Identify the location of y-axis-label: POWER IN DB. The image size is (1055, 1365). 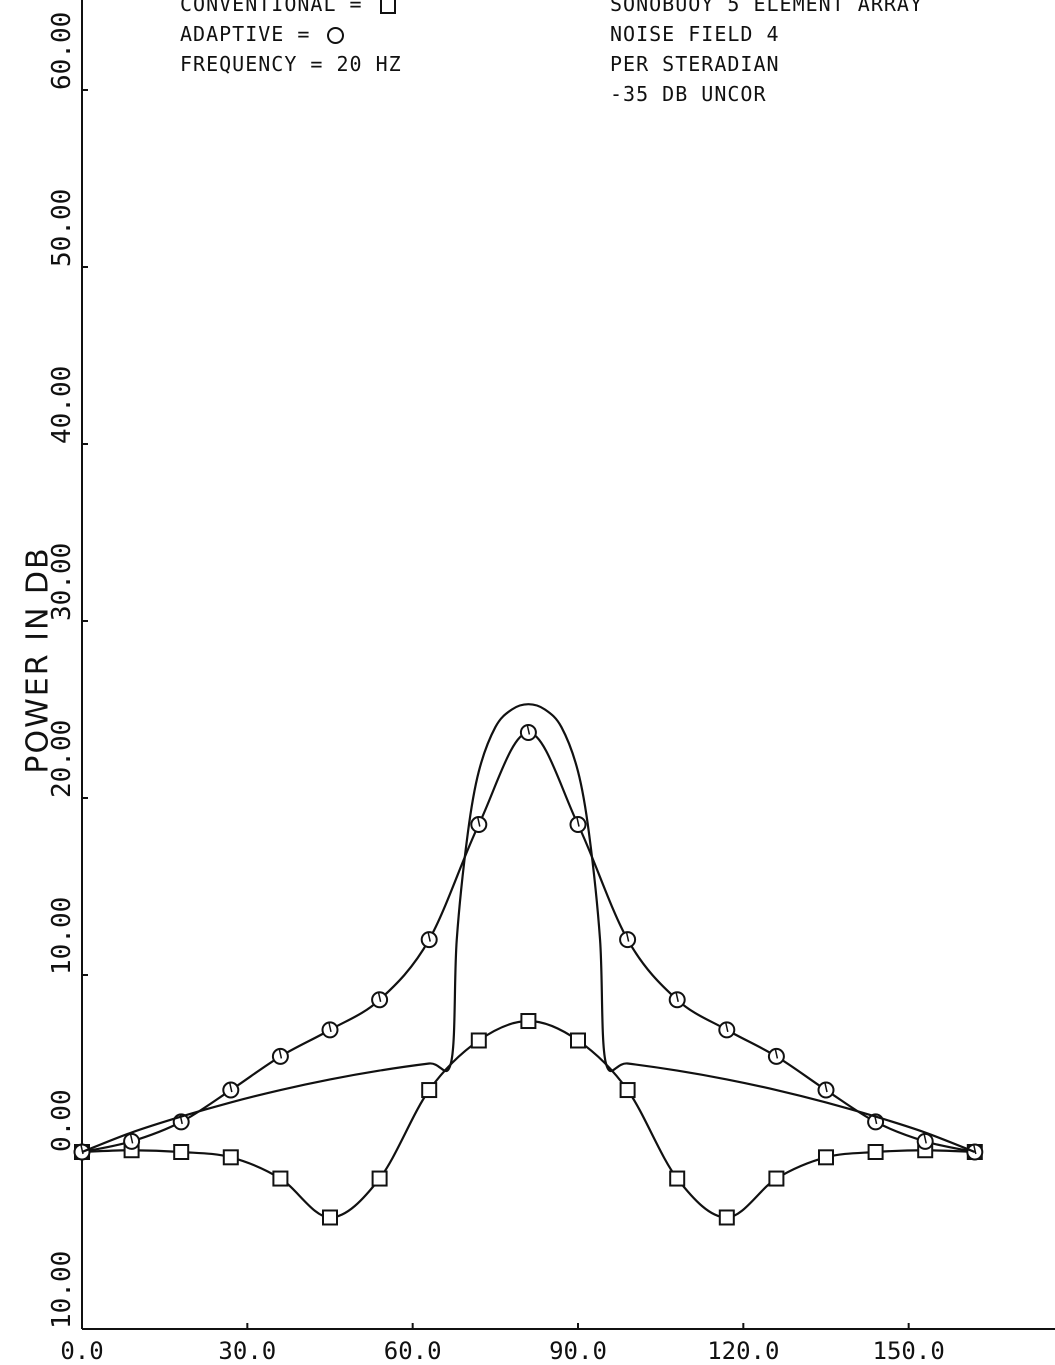
(38, 660).